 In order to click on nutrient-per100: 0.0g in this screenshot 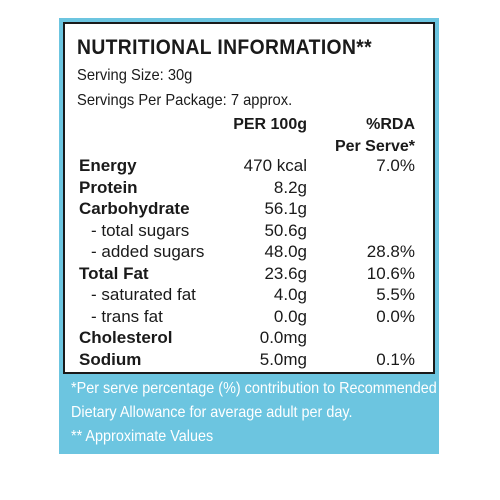, I will do `click(290, 316)`.